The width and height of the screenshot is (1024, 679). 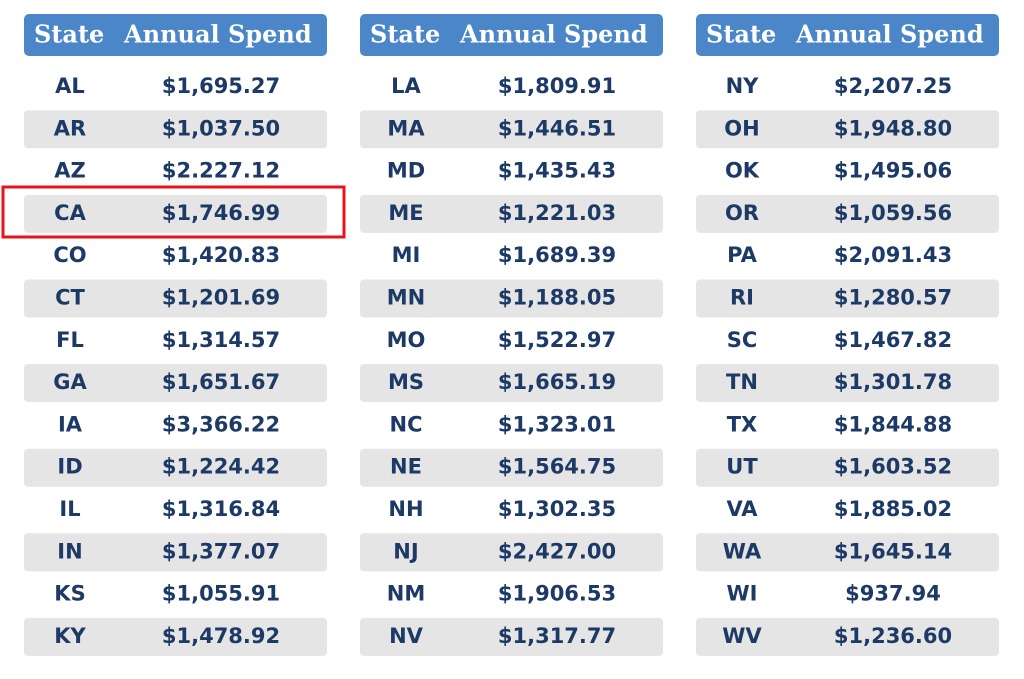 I want to click on spend-cell: $1,522.97, so click(x=557, y=340).